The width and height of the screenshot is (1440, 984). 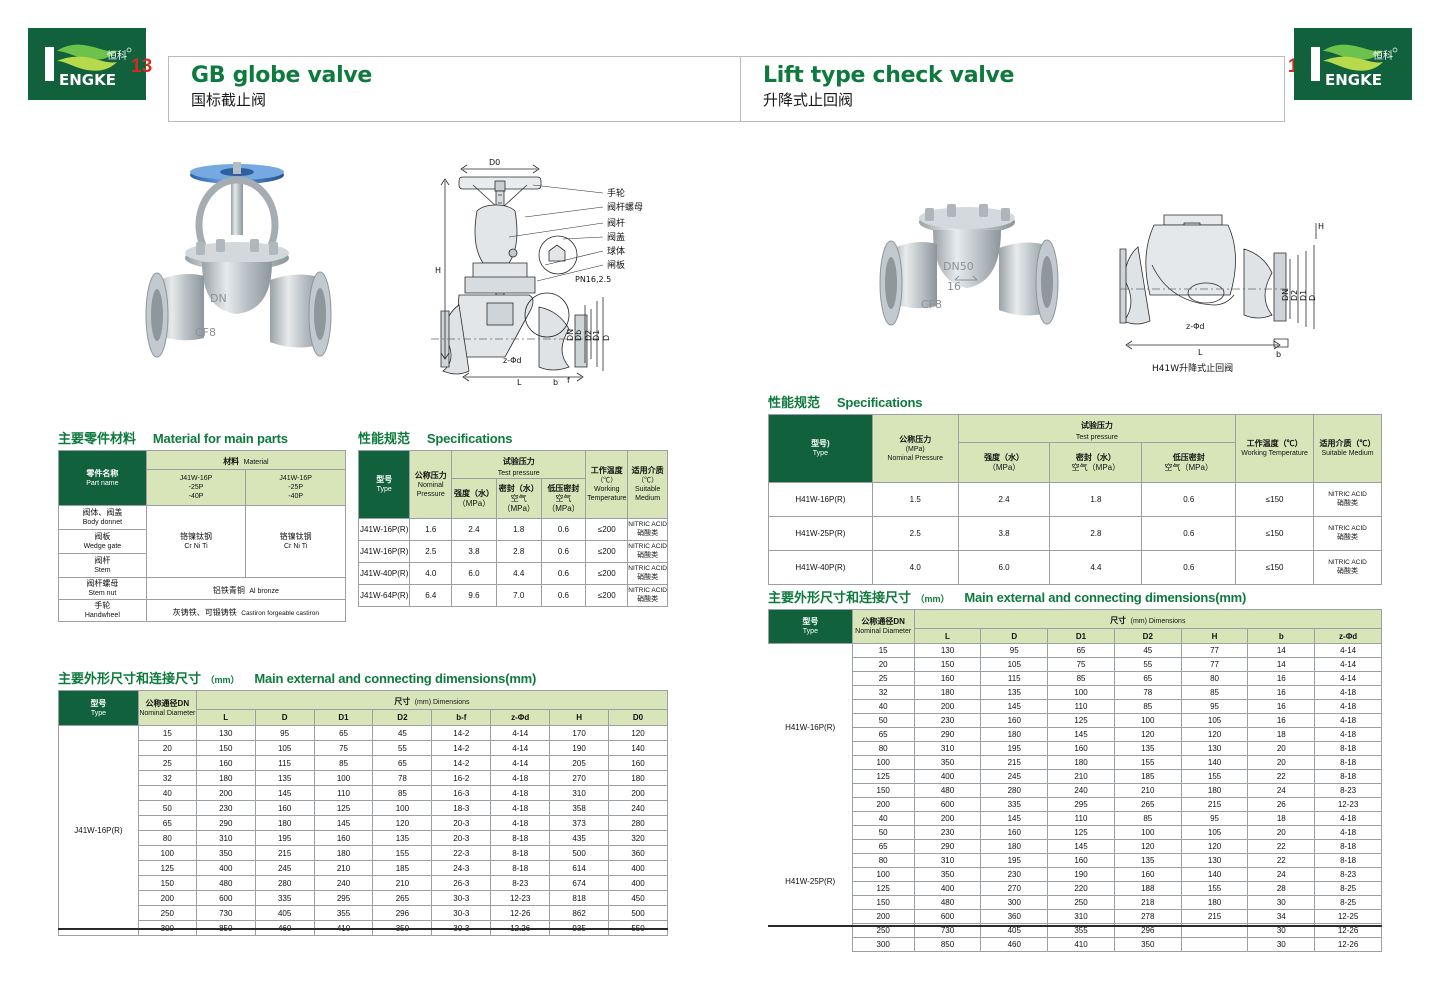 What do you see at coordinates (461, 883) in the screenshot?
I see `dims-value: 26-3` at bounding box center [461, 883].